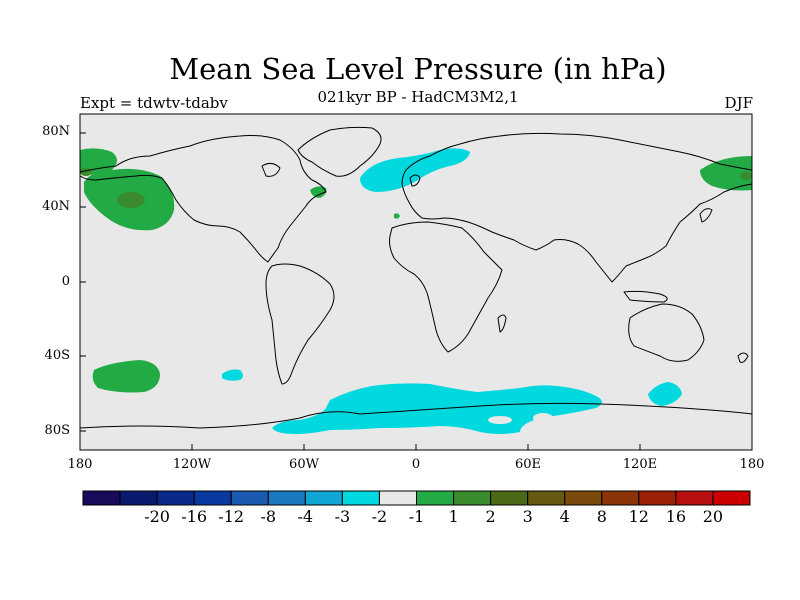 The height and width of the screenshot is (600, 800). What do you see at coordinates (442, 158) in the screenshot?
I see `greenland-sea-anomaly` at bounding box center [442, 158].